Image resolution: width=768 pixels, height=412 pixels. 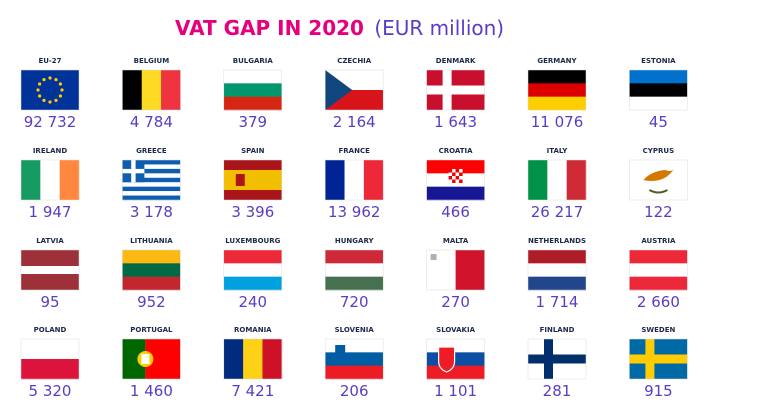 I want to click on vat-gap-value: 206, so click(x=354, y=391).